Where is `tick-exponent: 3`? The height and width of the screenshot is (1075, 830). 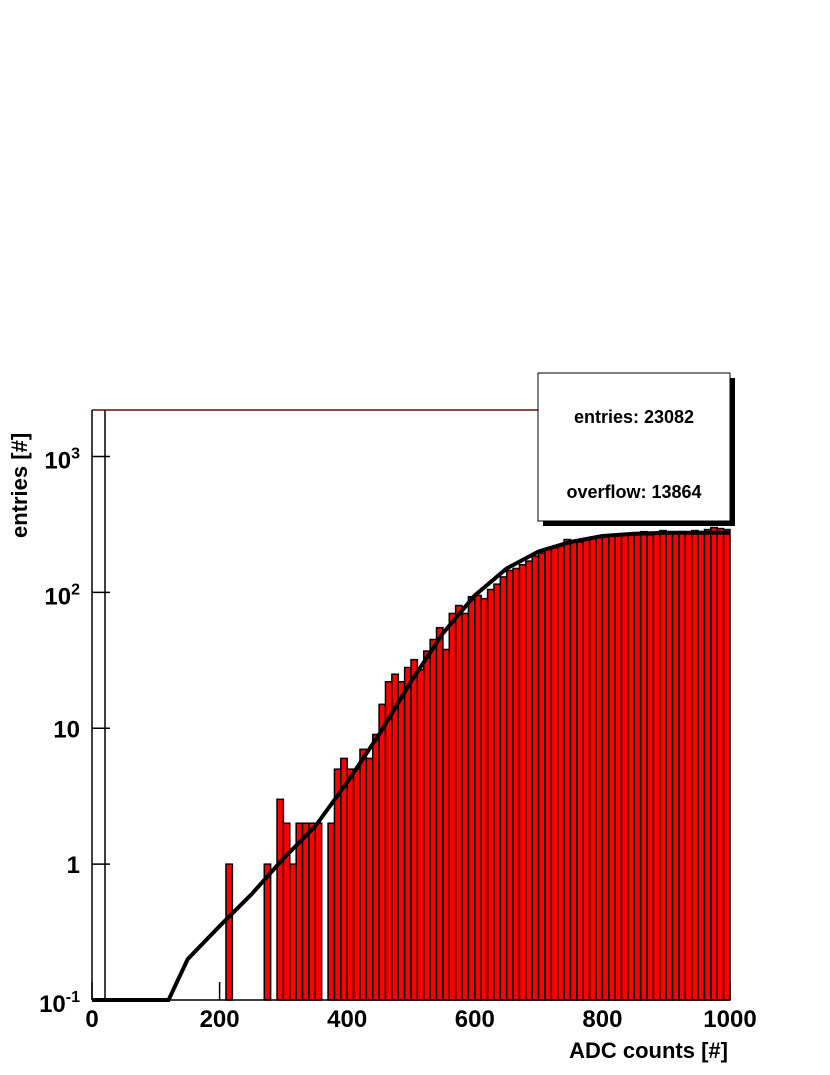
tick-exponent: 3 is located at coordinates (75, 454).